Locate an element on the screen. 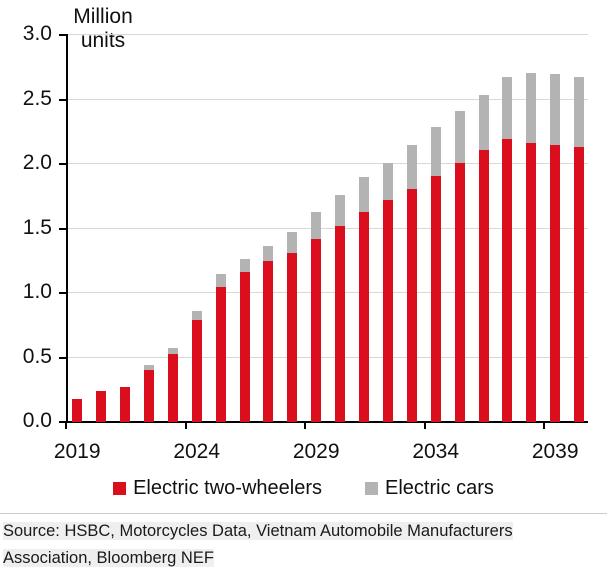  y-tick-label-1.0: 1.0 is located at coordinates (37, 291).